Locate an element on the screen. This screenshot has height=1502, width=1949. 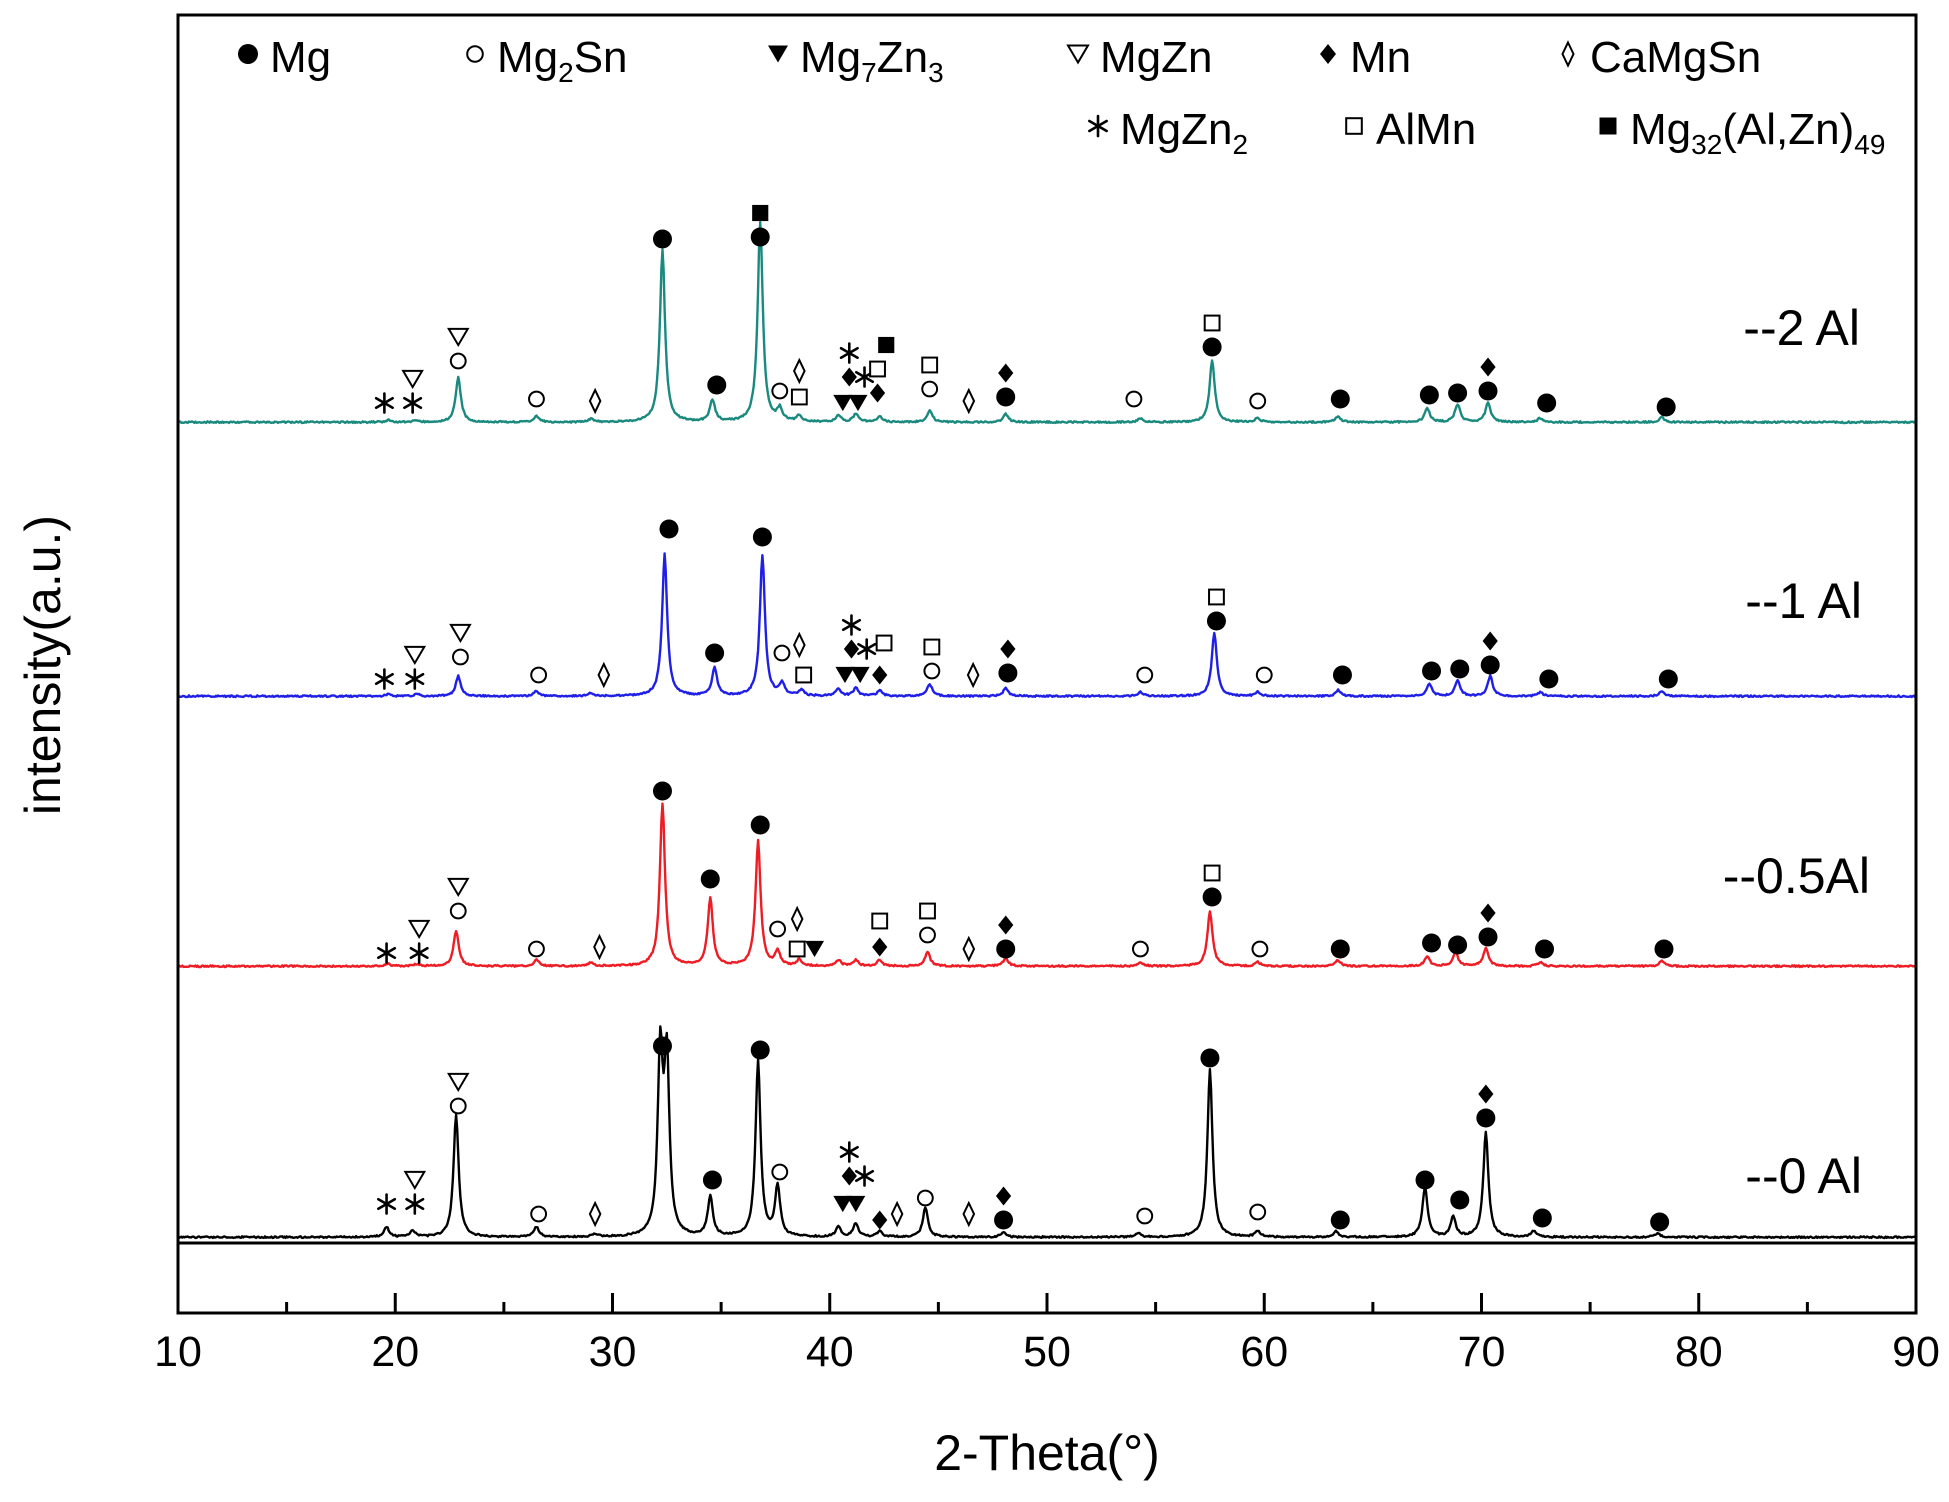
x-tick-label: 60 is located at coordinates (1264, 1352).